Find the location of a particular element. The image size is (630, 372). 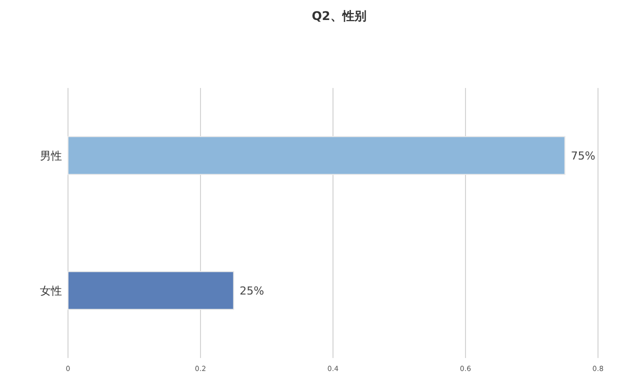

chart-title: Q2、性别 is located at coordinates (339, 16).